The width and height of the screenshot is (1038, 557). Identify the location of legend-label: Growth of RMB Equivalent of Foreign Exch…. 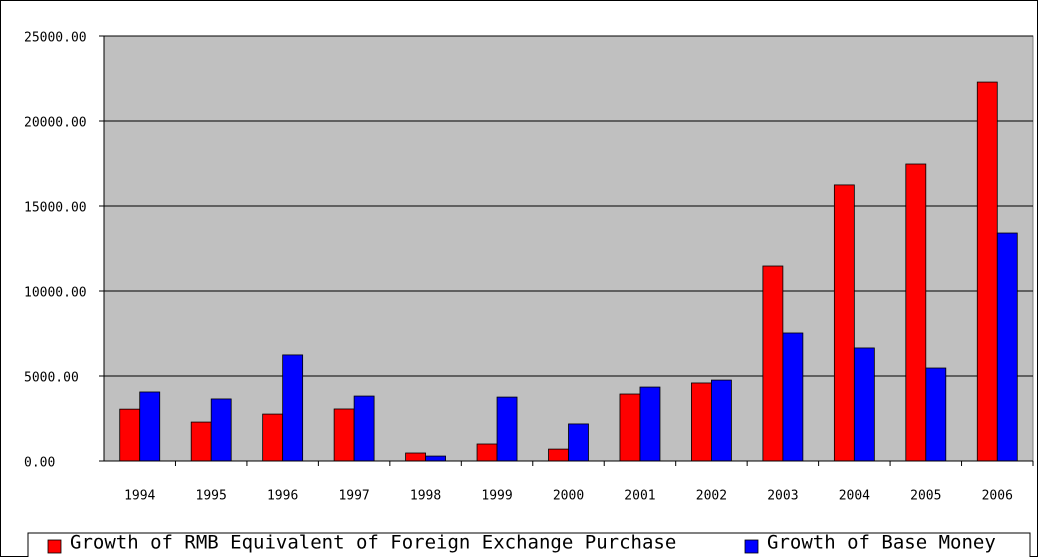
(373, 543).